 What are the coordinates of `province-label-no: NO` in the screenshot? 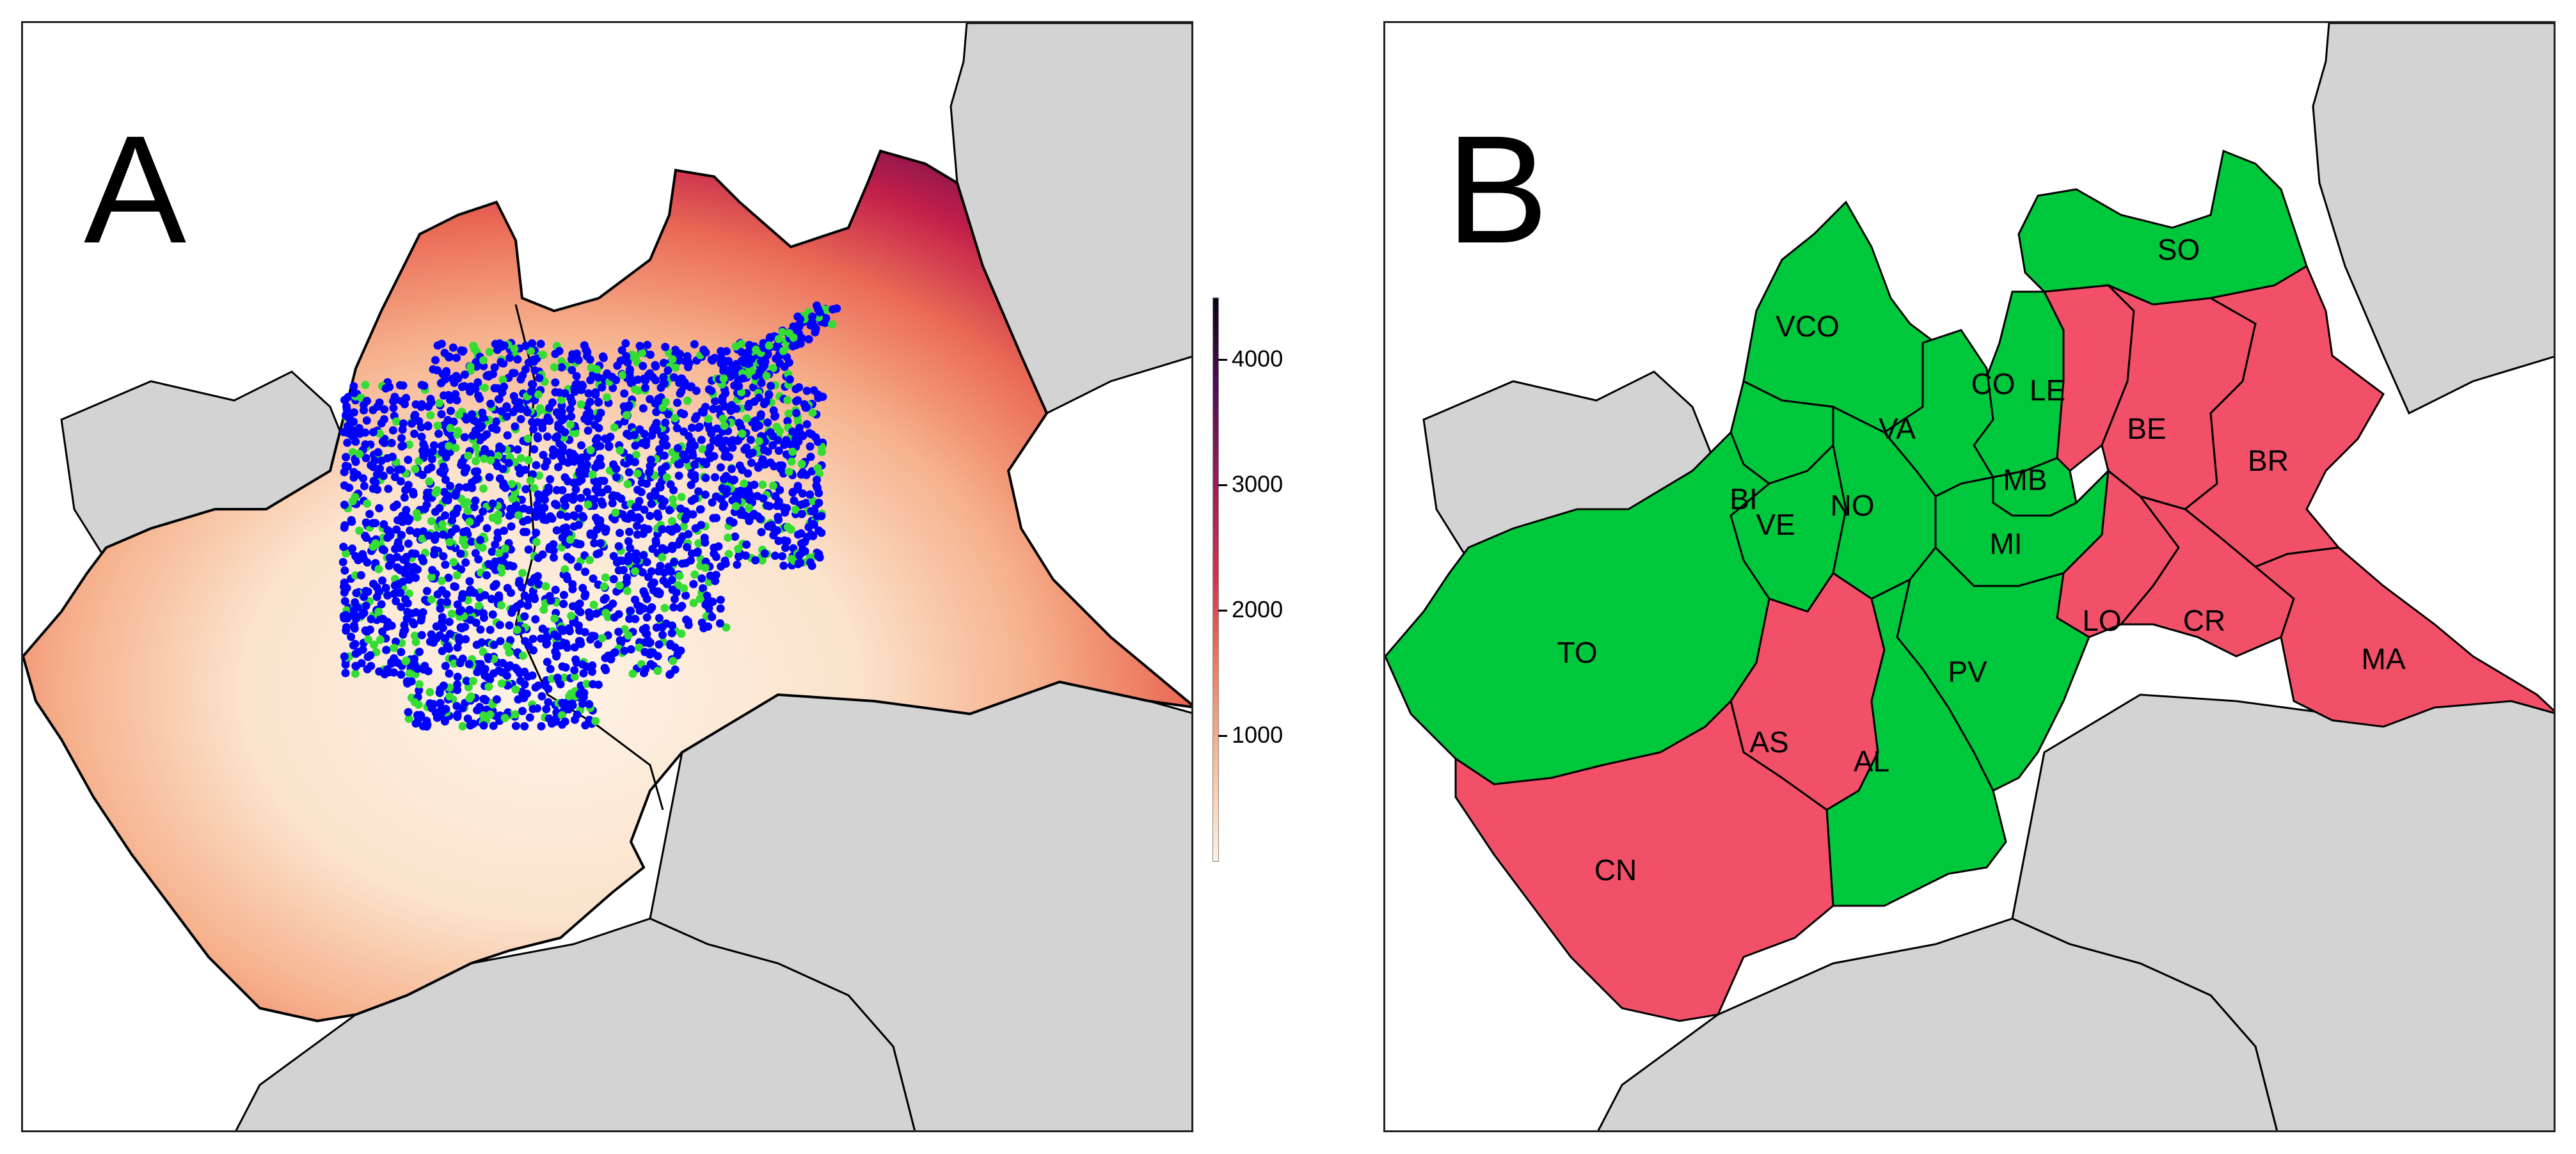 It's located at (1853, 505).